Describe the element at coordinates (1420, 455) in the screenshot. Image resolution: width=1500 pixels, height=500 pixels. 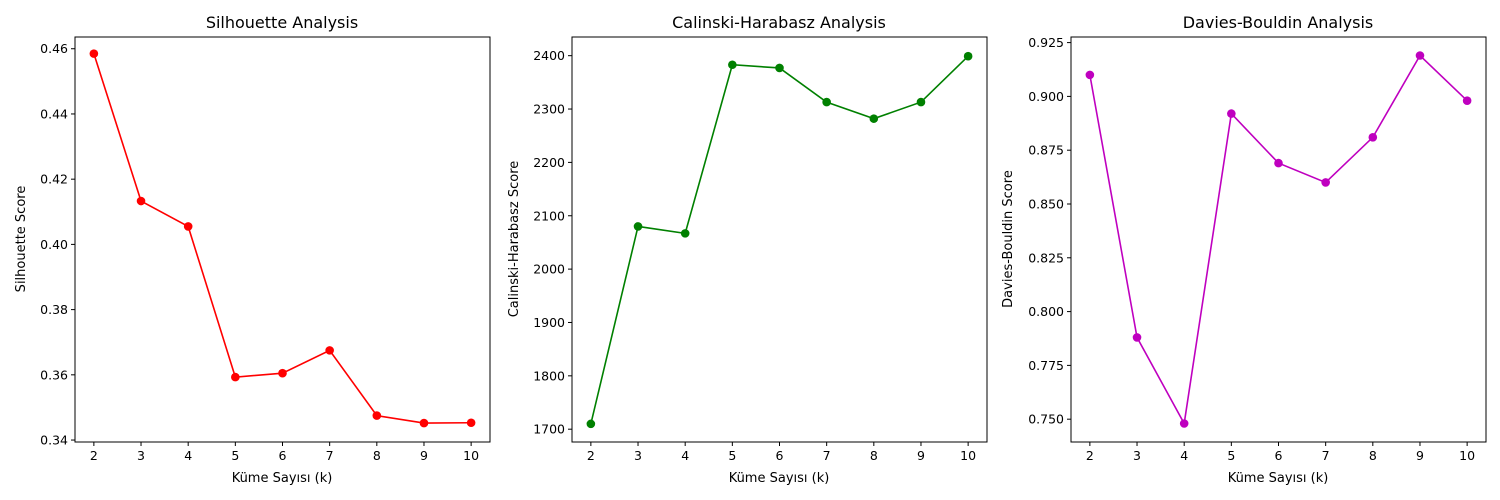
I see `davies-bouldin-x-tick-label: 9` at that location.